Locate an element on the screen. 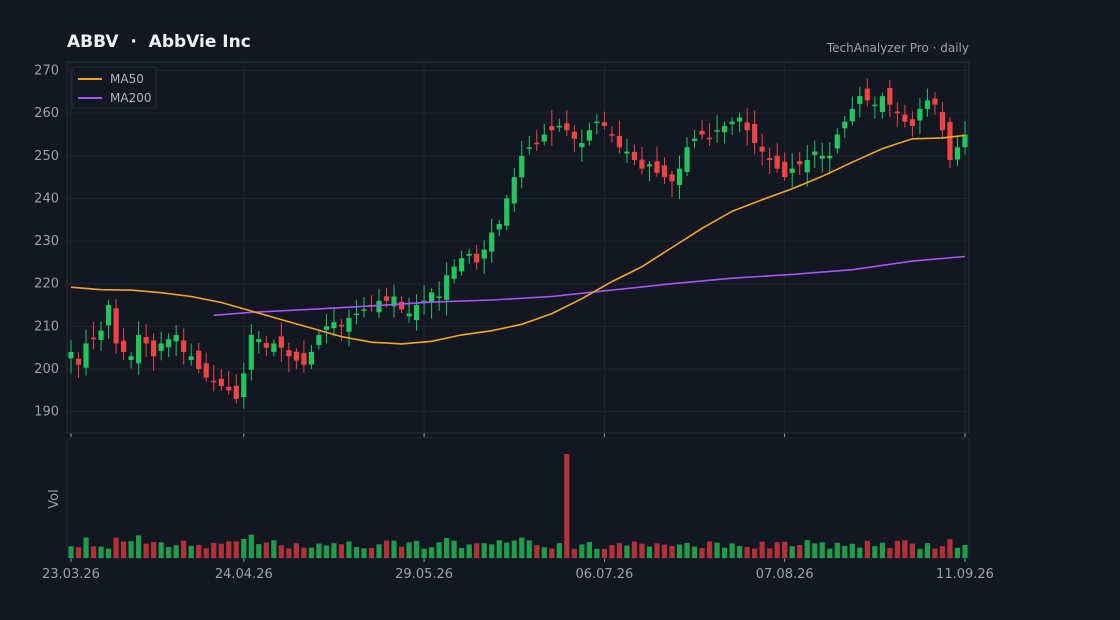  volume-axis-label: Vol is located at coordinates (54, 498).